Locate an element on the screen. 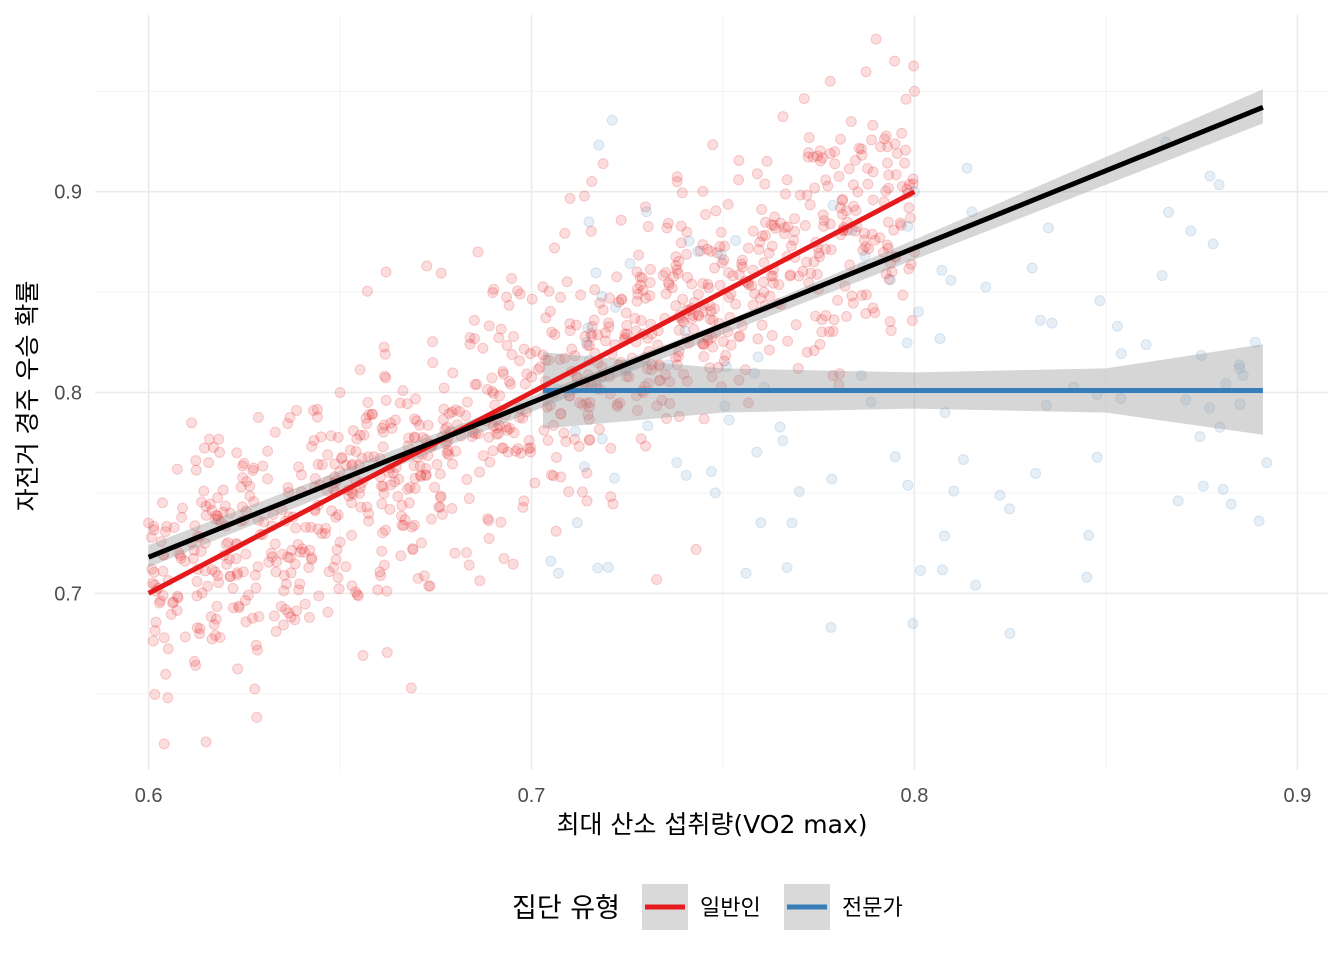 This screenshot has height=960, width=1344. x-tick-label: 0.7 is located at coordinates (532, 796).